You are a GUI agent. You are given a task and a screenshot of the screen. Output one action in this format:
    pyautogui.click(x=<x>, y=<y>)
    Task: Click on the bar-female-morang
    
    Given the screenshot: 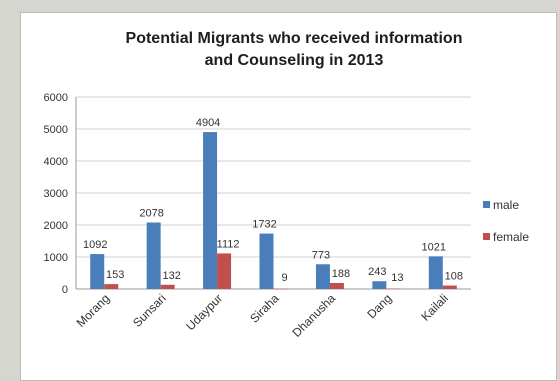 What is the action you would take?
    pyautogui.click(x=111, y=286)
    